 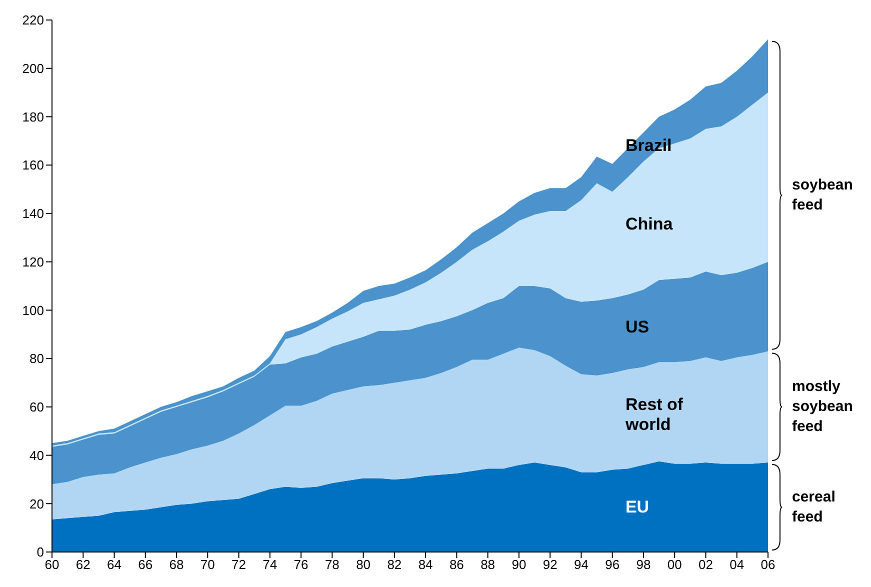 What do you see at coordinates (643, 564) in the screenshot?
I see `x-tick-label: 98` at bounding box center [643, 564].